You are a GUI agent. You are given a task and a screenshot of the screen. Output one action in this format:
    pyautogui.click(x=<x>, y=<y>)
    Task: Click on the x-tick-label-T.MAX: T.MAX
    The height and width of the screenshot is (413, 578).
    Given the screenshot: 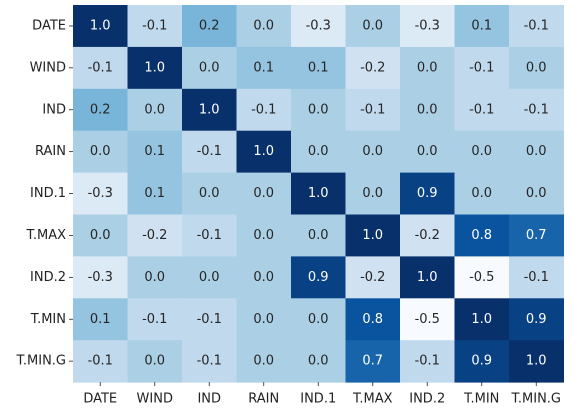 What is the action you would take?
    pyautogui.click(x=372, y=399)
    